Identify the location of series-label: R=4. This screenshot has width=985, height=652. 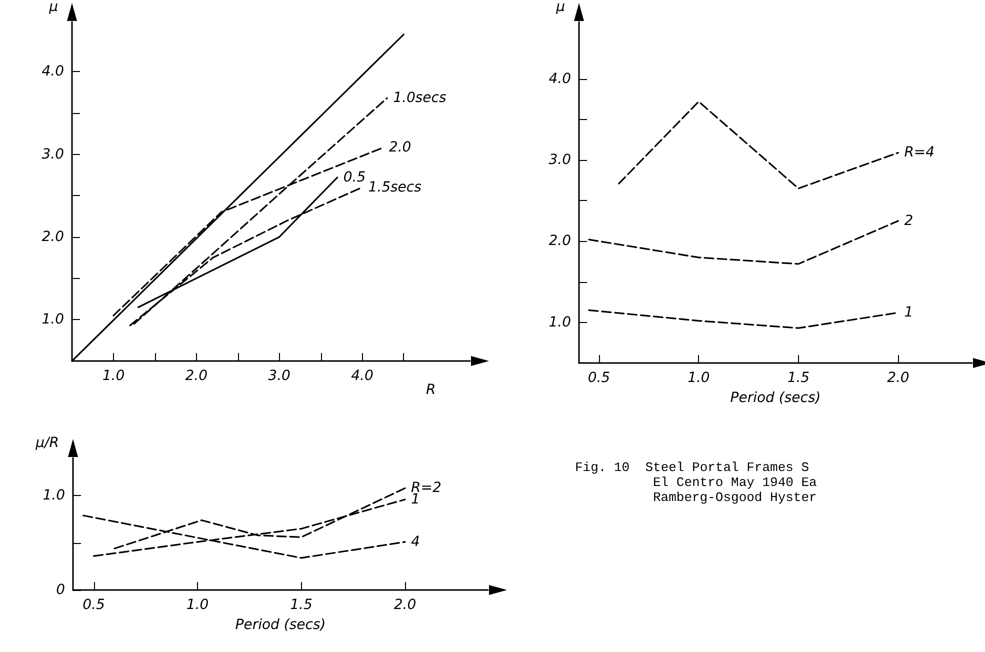
(919, 152).